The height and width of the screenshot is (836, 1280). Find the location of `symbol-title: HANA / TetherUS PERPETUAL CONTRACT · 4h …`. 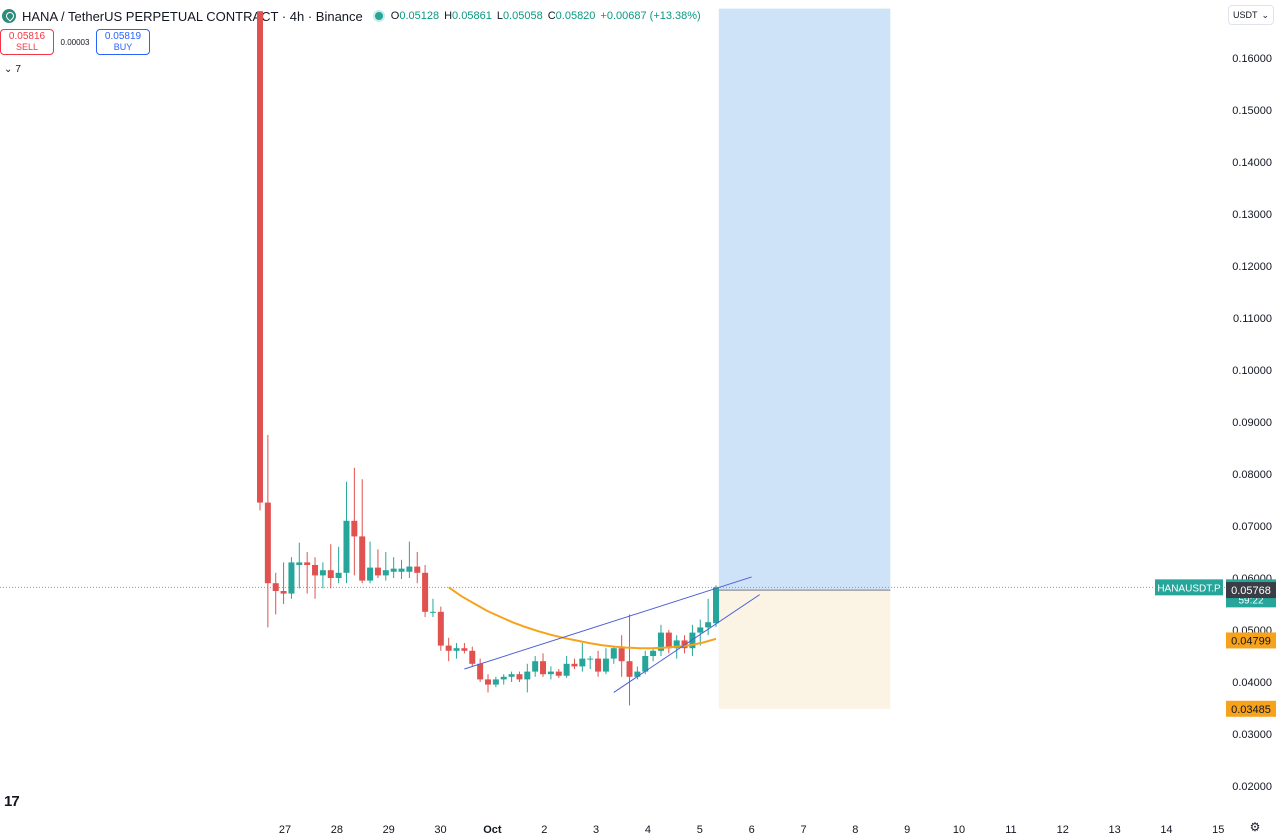

symbol-title: HANA / TetherUS PERPETUAL CONTRACT · 4h … is located at coordinates (192, 16).